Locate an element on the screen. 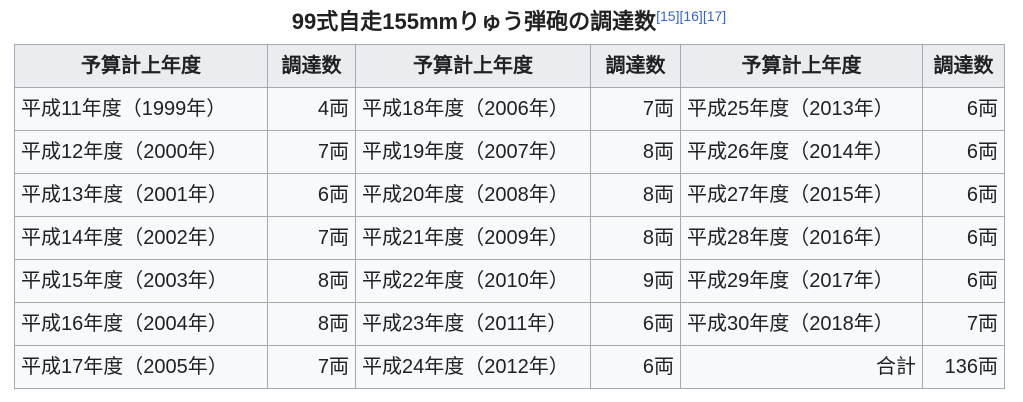 The image size is (1023, 402). year-cell: 平成16年度（2004年） is located at coordinates (141, 324).